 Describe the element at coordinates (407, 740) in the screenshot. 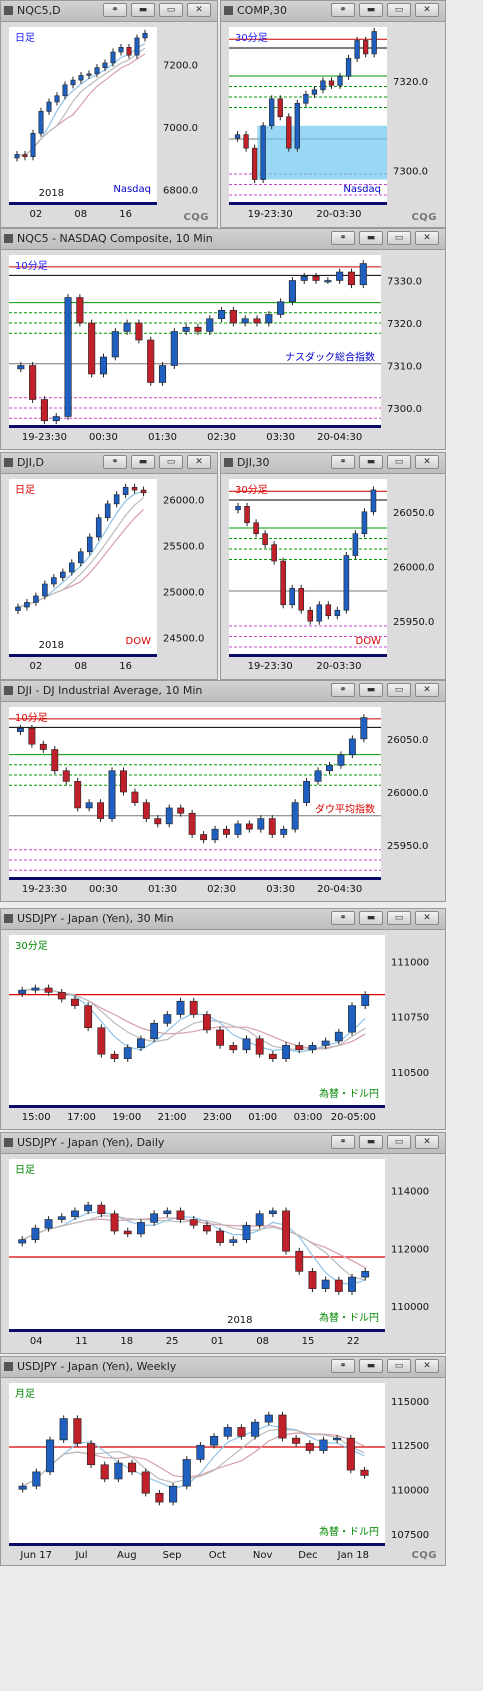

I see `y-tick-label: 26050.0` at that location.